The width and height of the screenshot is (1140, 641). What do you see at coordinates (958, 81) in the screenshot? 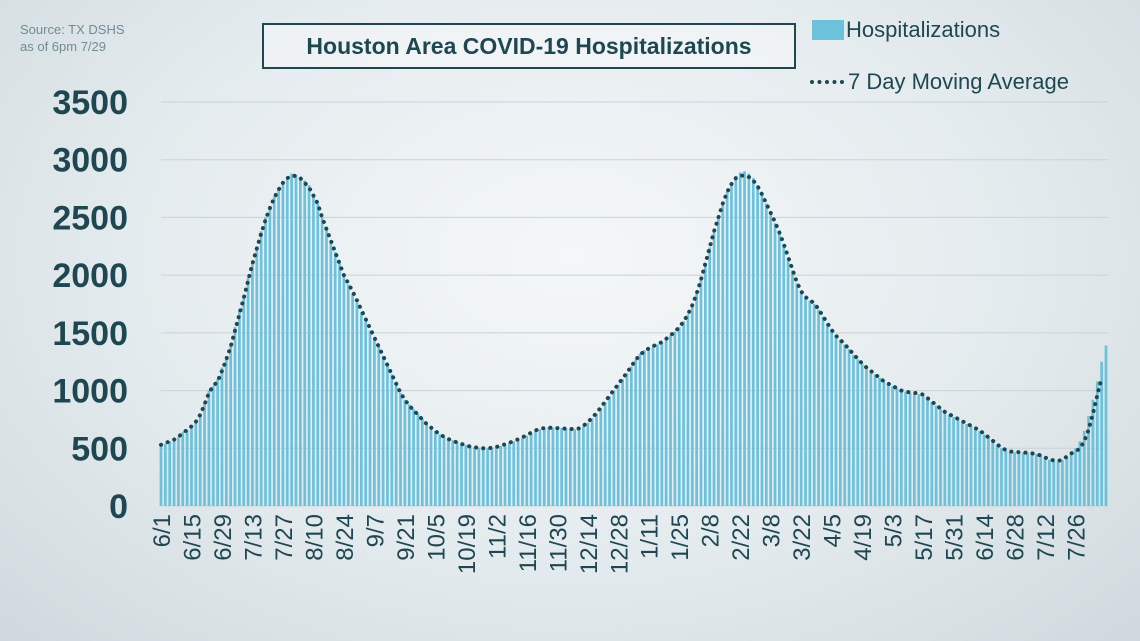
I see `legend-label-moving-average: 7 Day Moving Average` at bounding box center [958, 81].